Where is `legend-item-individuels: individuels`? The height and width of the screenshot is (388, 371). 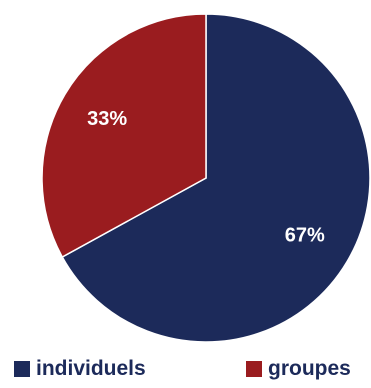
legend-item-individuels: individuels is located at coordinates (80, 369).